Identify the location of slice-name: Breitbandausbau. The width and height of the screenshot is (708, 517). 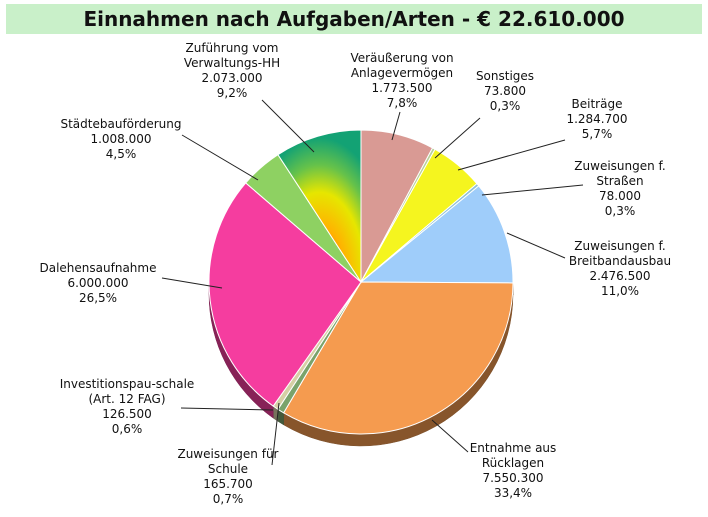
(620, 261).